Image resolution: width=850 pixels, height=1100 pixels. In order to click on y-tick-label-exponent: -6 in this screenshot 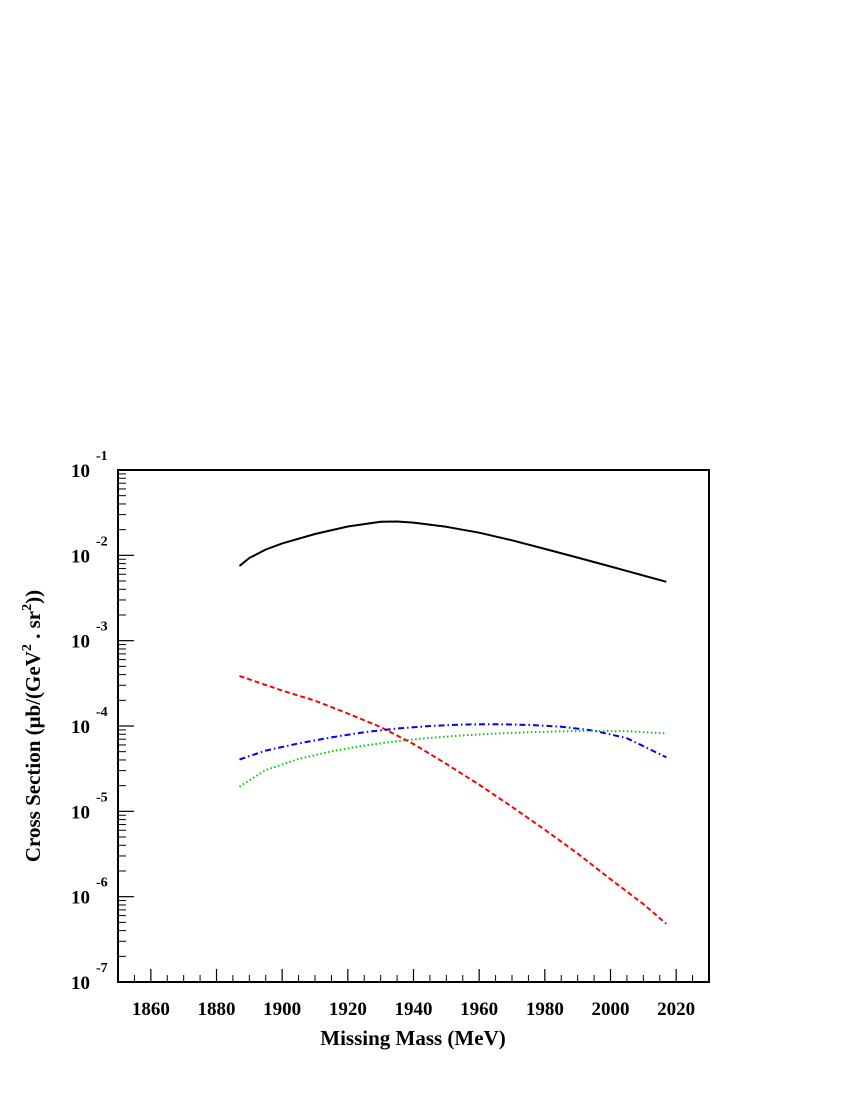, I will do `click(102, 883)`.